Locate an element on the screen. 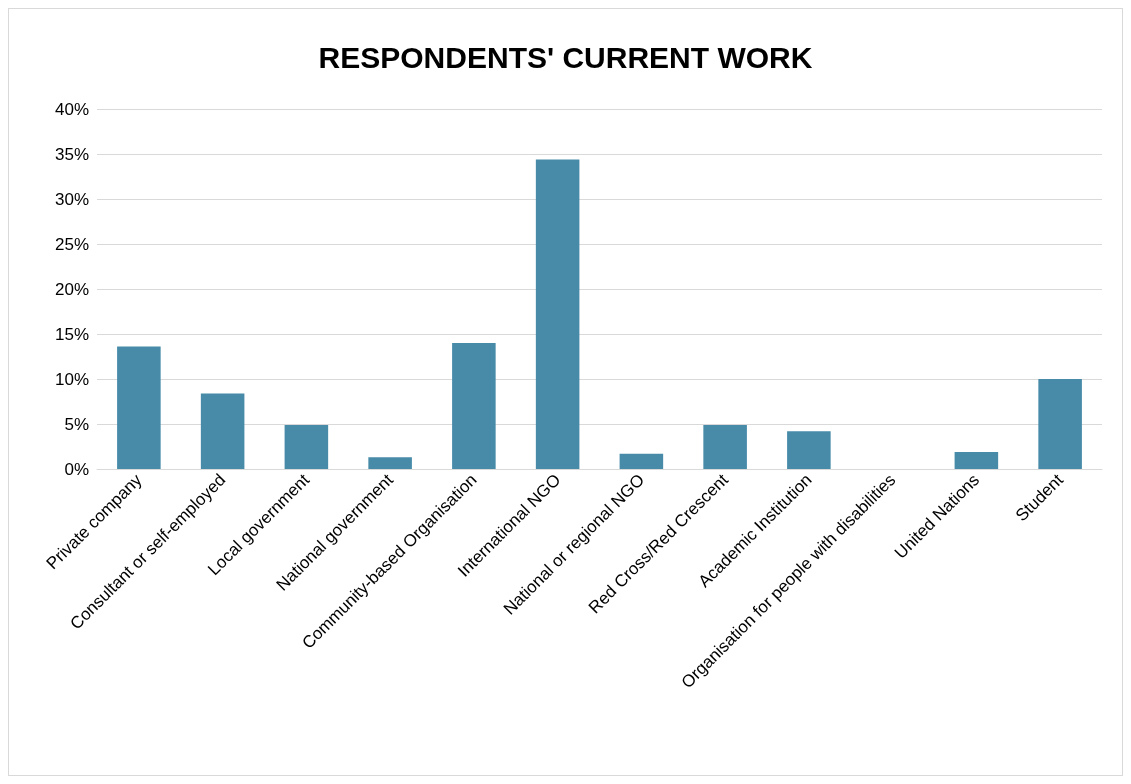 The image size is (1131, 784). chart-title: RESPONDENTS' CURRENT WORK is located at coordinates (565, 57).